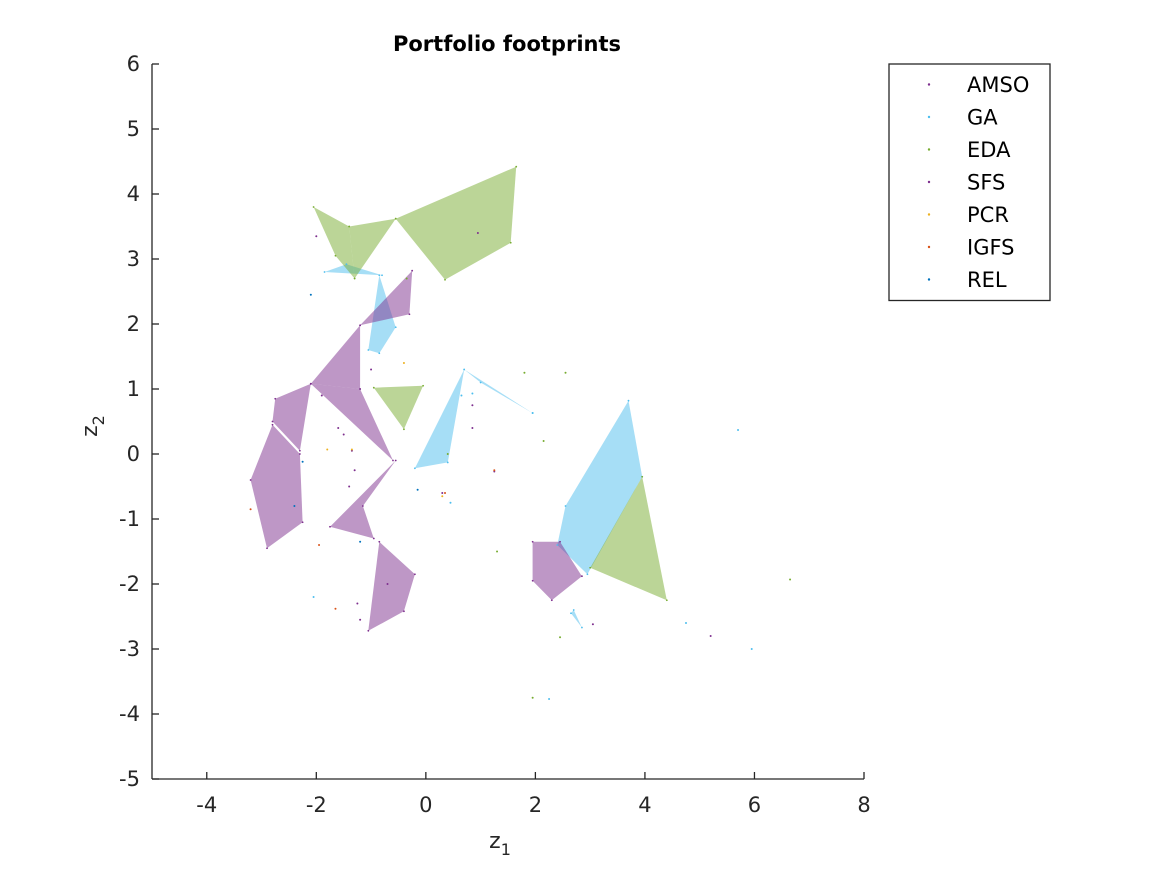 Image resolution: width=1167 pixels, height=875 pixels. What do you see at coordinates (998, 85) in the screenshot?
I see `legend-label-amso: AMSO` at bounding box center [998, 85].